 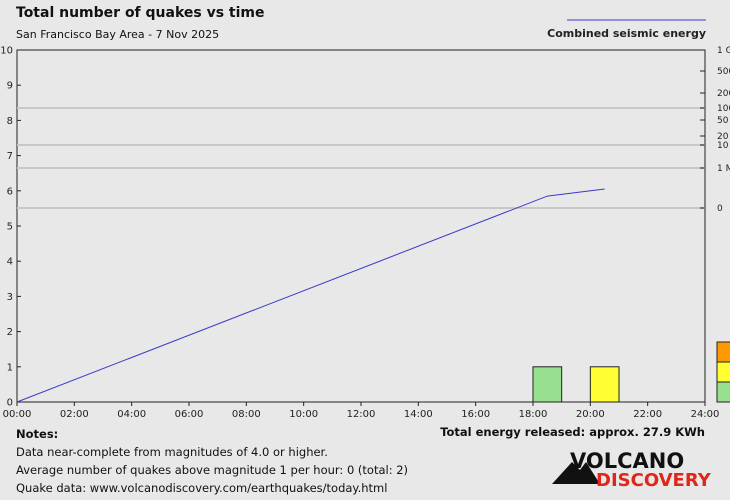 What do you see at coordinates (723, 121) in the screenshot?
I see `right-tick-label: 50` at bounding box center [723, 121].